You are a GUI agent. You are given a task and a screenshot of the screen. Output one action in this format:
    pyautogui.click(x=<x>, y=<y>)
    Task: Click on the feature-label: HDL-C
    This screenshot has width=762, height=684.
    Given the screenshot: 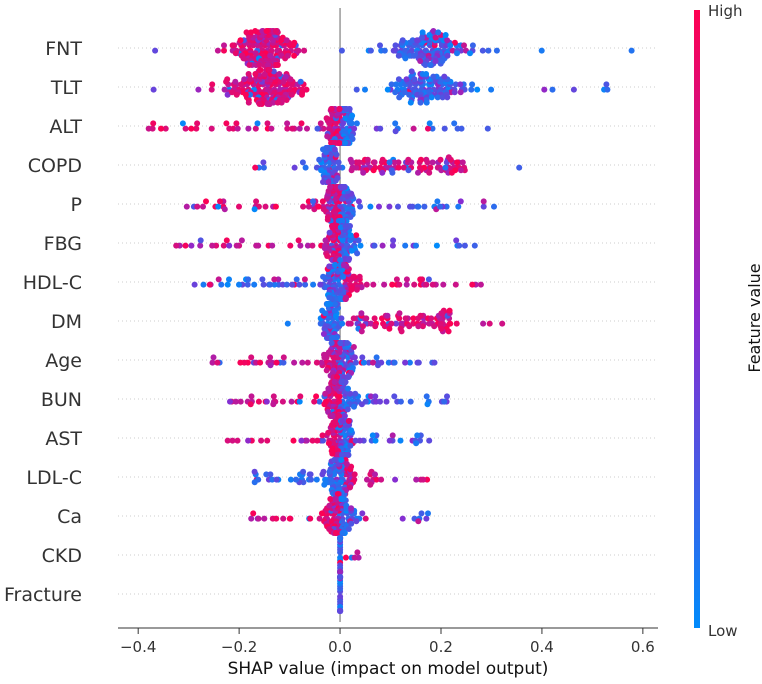 What is the action you would take?
    pyautogui.click(x=52, y=283)
    